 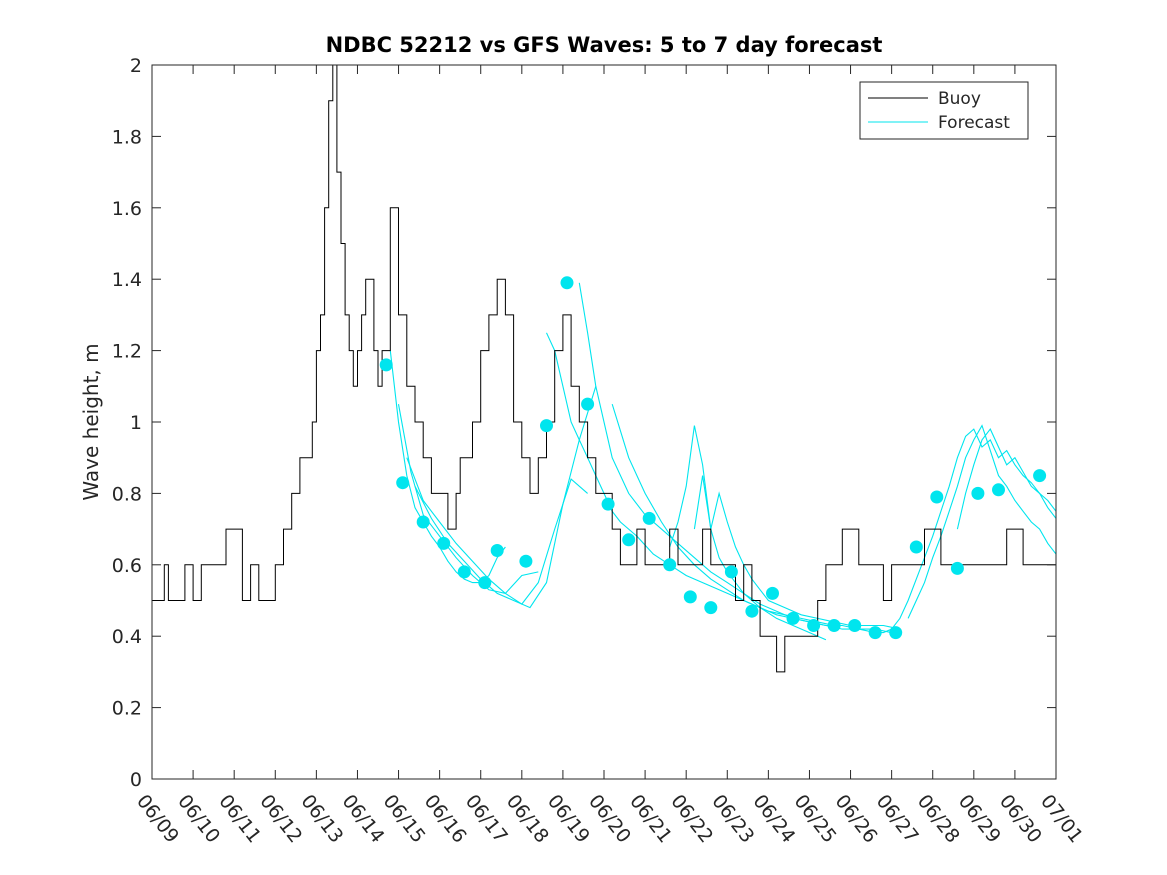 What do you see at coordinates (127, 494) in the screenshot?
I see `y-tick-label: 0.8` at bounding box center [127, 494].